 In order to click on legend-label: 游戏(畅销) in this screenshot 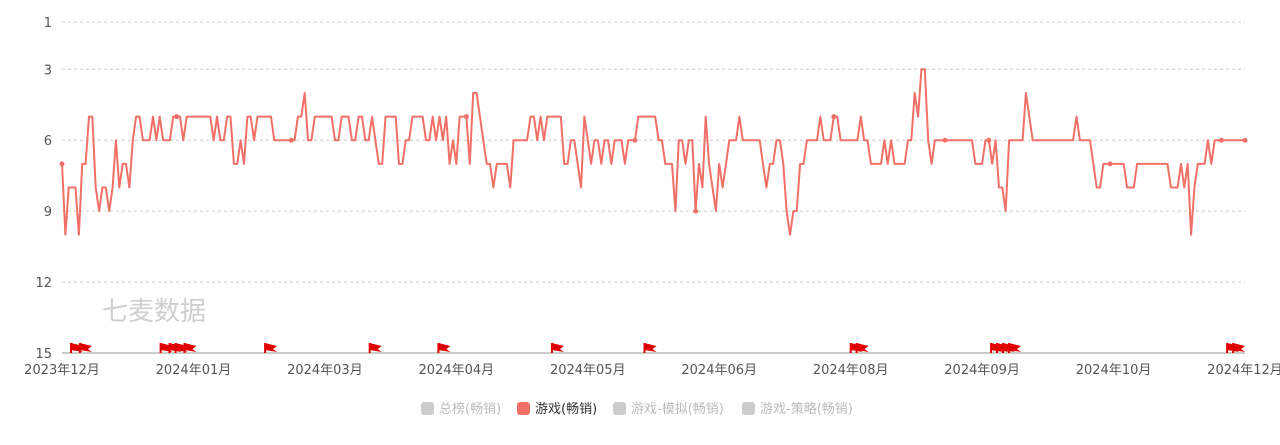, I will do `click(566, 409)`.